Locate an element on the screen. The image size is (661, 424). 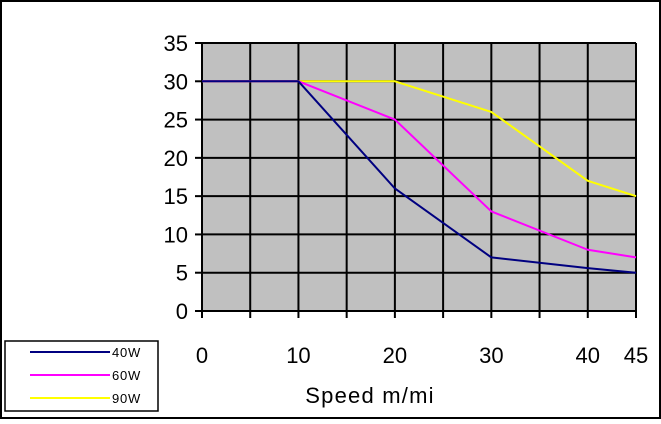
x-tick-label: 0 is located at coordinates (202, 355).